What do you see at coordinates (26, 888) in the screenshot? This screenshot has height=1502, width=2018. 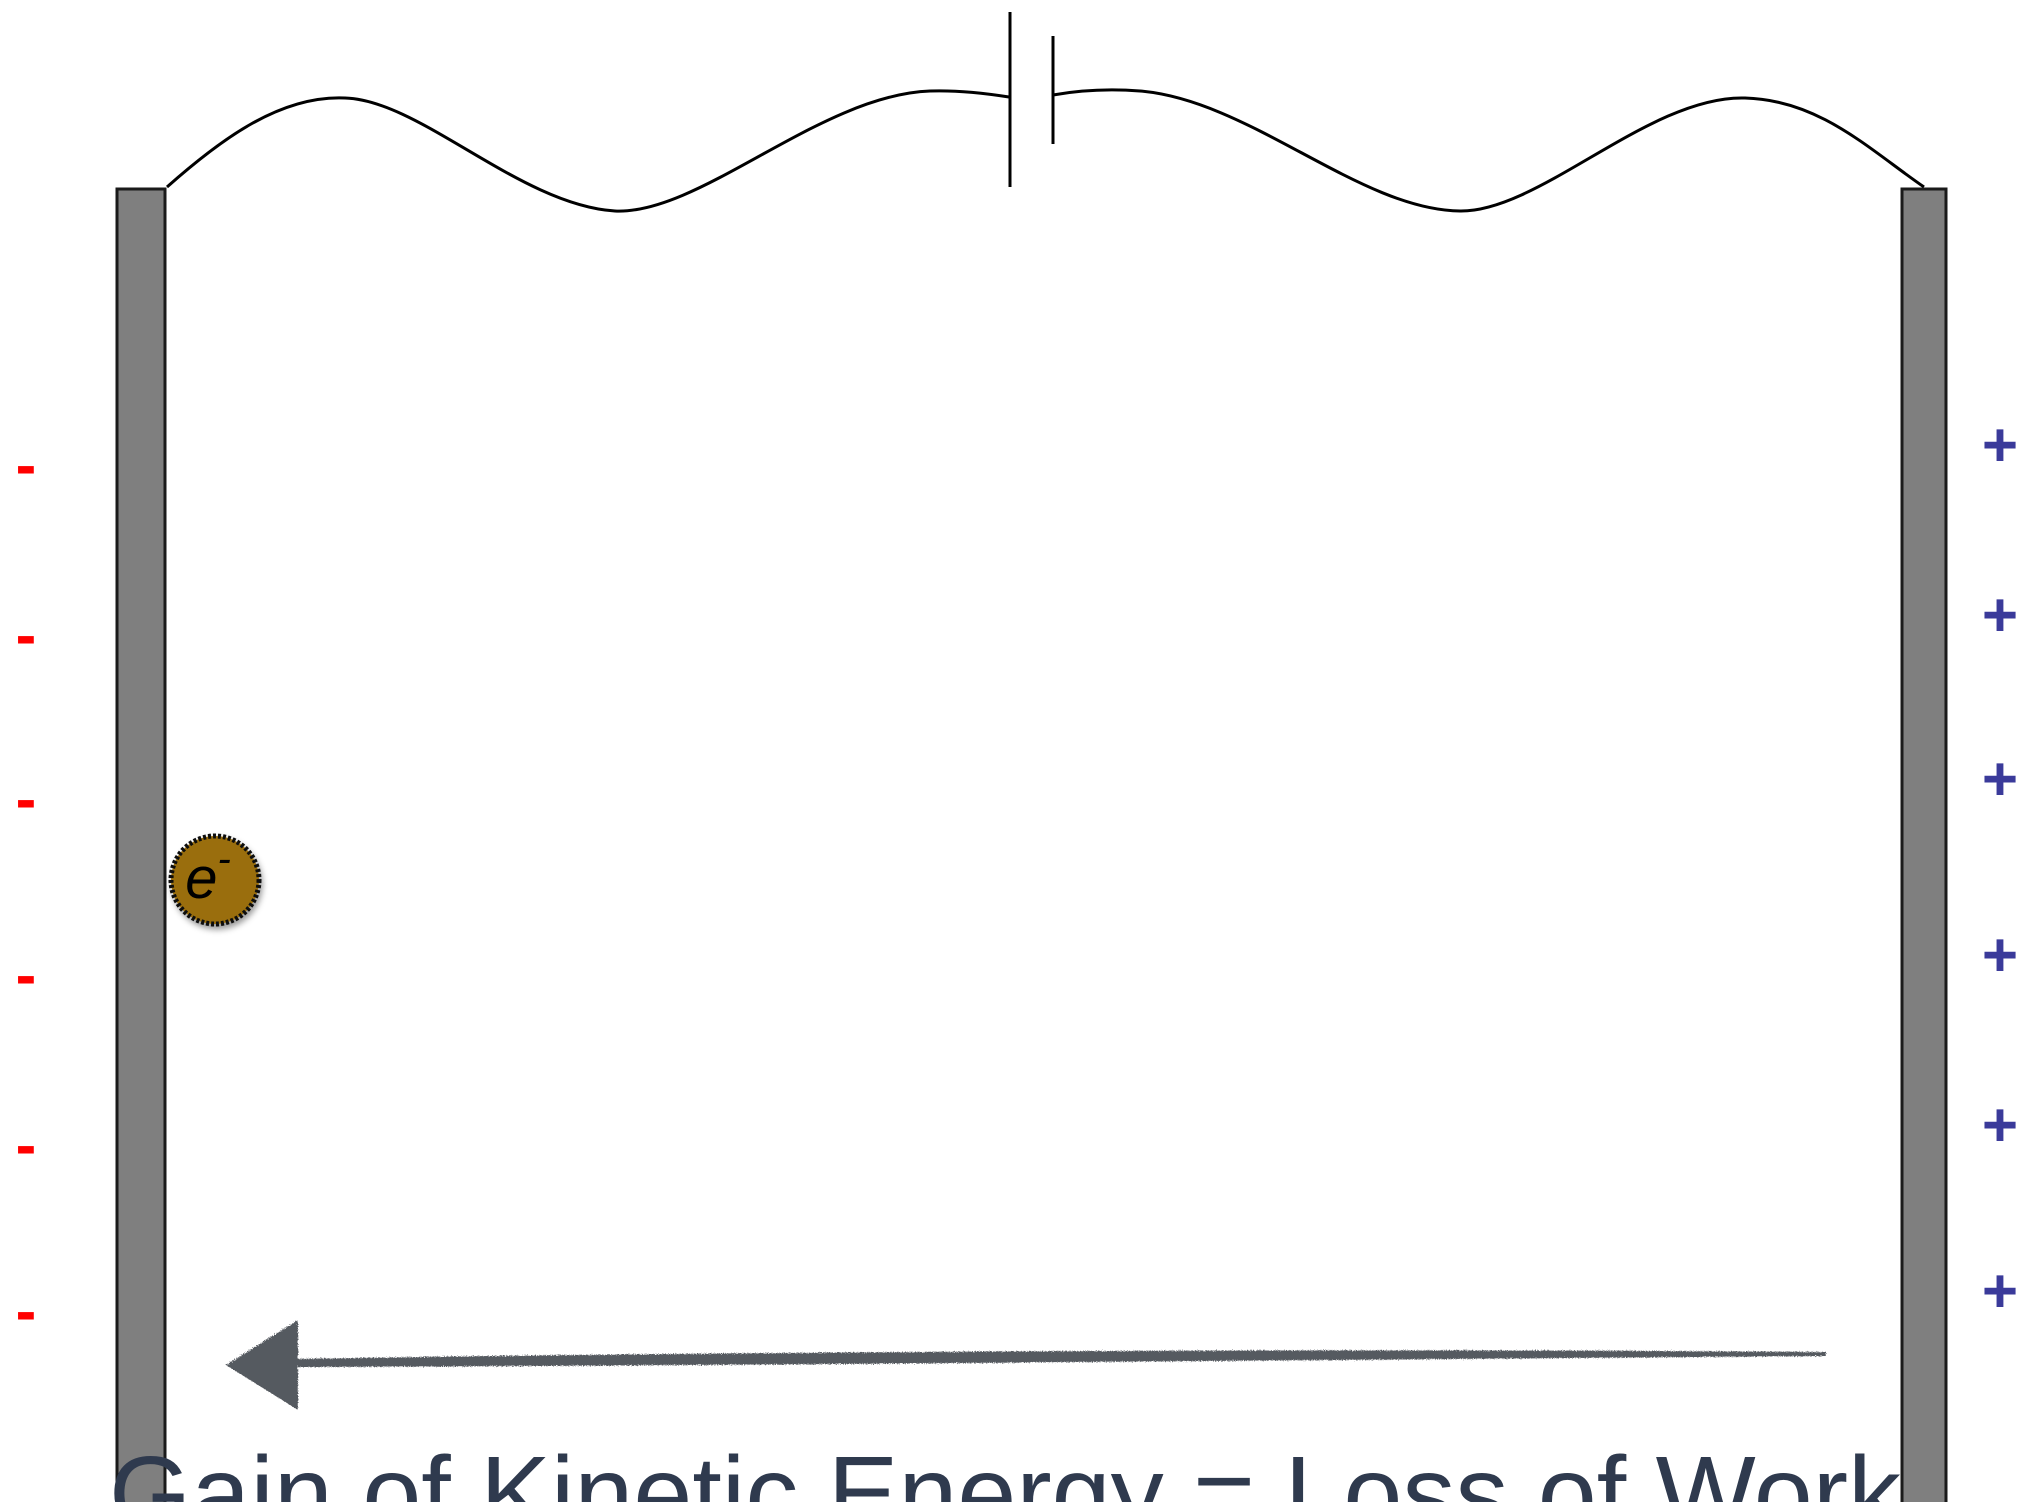 I see `negative-charge-column: - - - - - -` at bounding box center [26, 888].